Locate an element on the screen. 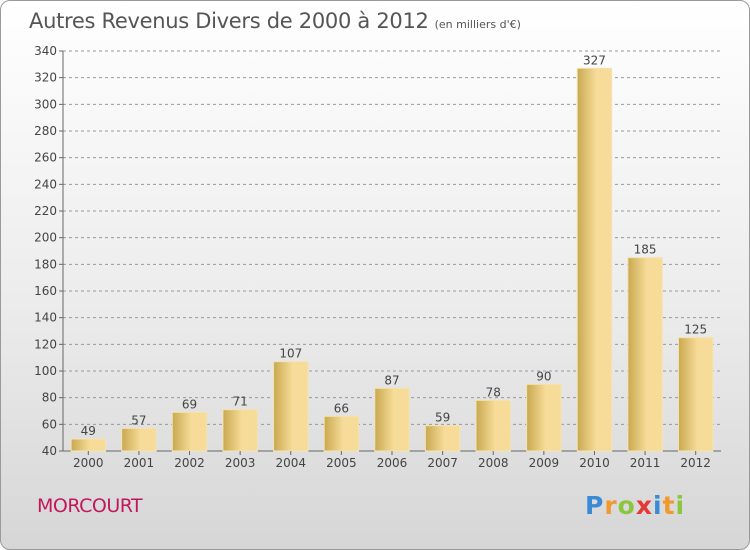 The width and height of the screenshot is (750, 550). x-tick-label: 2007 is located at coordinates (442, 463).